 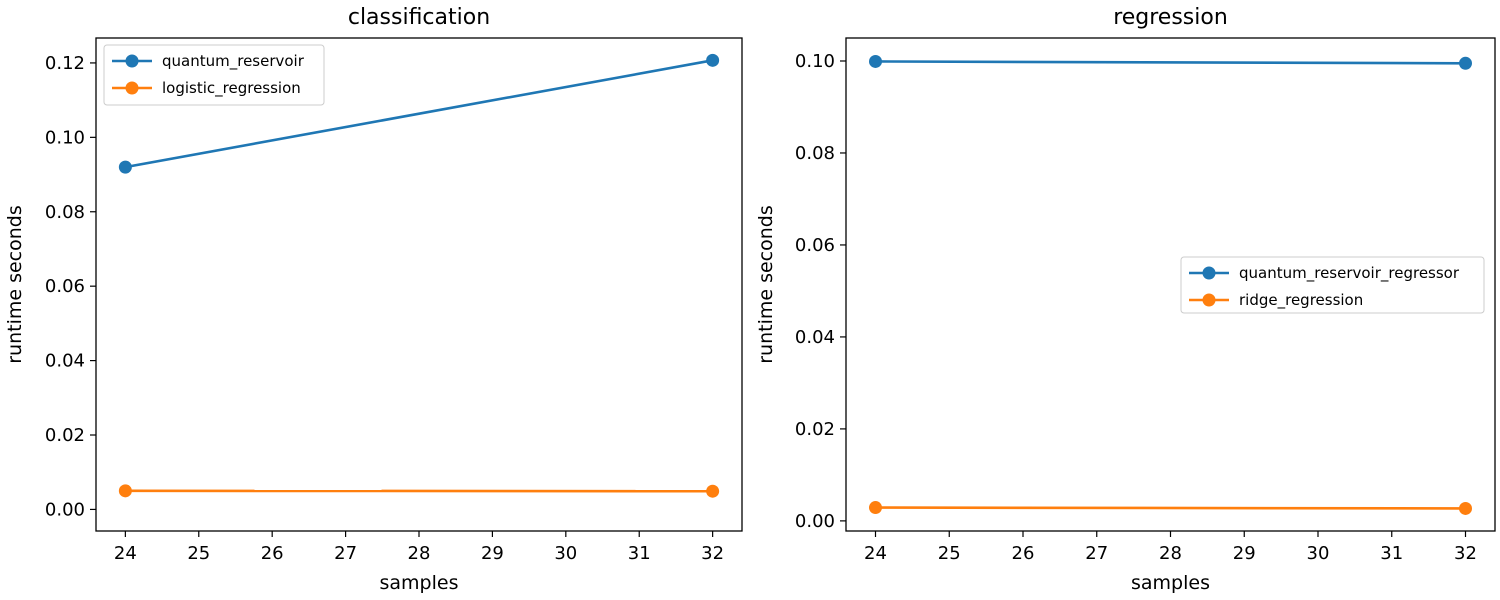 What do you see at coordinates (233, 61) in the screenshot?
I see `legend-label: quantum_reservoir` at bounding box center [233, 61].